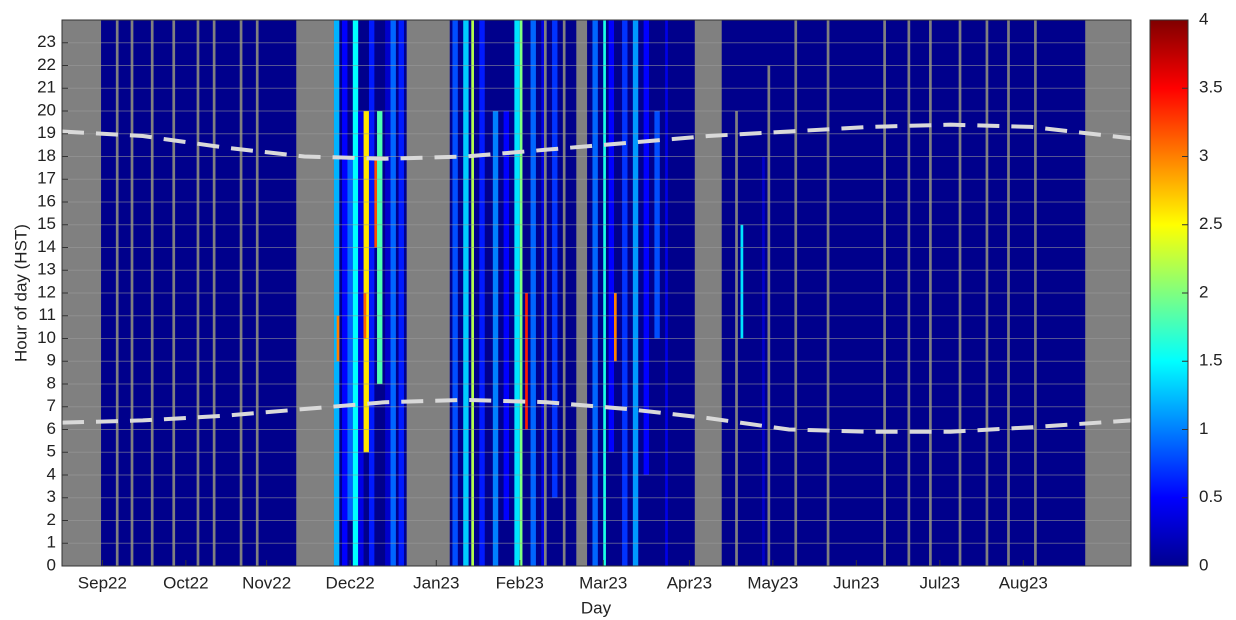 The height and width of the screenshot is (620, 1236). Describe the element at coordinates (51, 382) in the screenshot. I see `y-tick-label: 8` at that location.